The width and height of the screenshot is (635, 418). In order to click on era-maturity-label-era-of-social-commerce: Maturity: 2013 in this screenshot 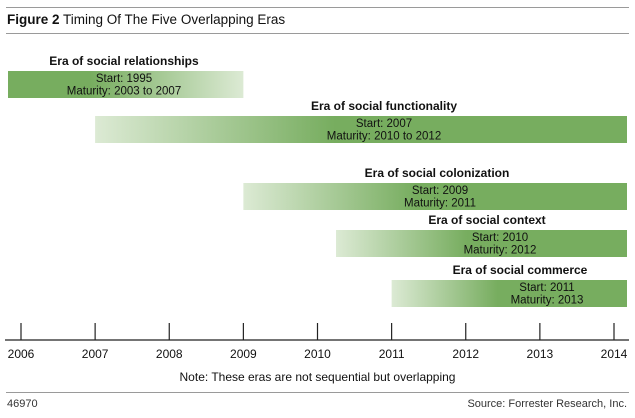, I will do `click(547, 301)`.